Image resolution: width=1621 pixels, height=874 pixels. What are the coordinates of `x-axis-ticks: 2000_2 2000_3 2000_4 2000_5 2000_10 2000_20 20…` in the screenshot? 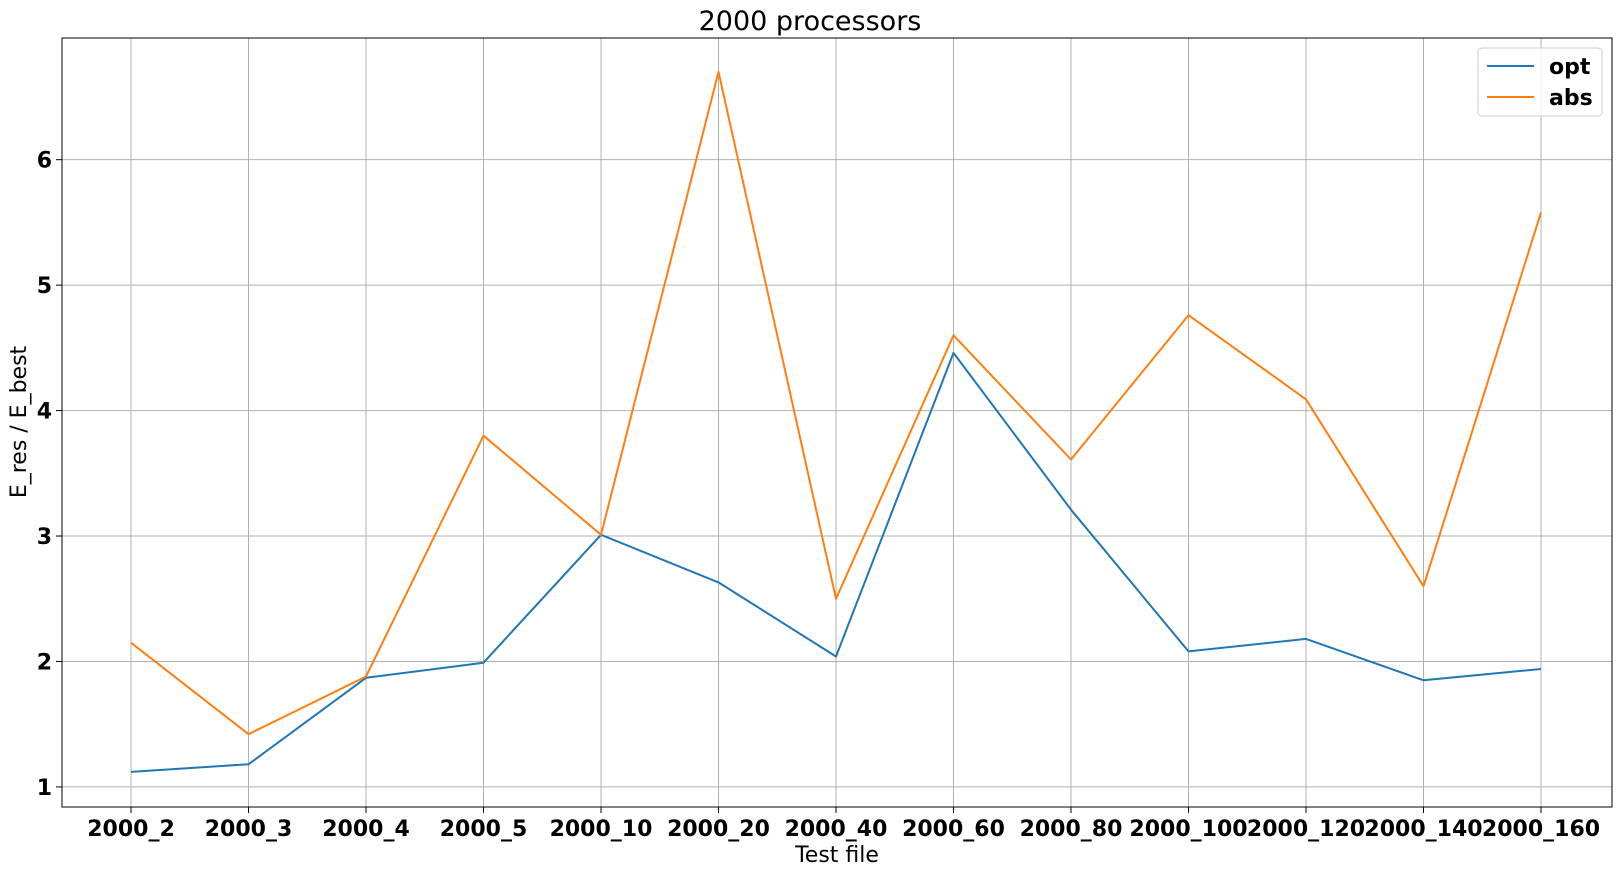 It's located at (843, 824).